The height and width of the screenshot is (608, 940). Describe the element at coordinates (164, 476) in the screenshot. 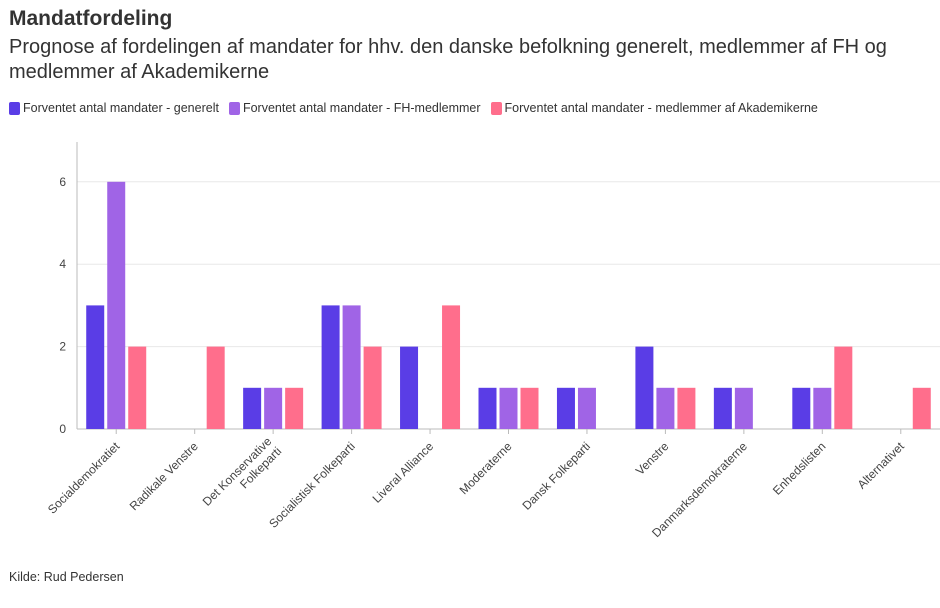

I see `x-tick-label: Radikale Venstre` at that location.